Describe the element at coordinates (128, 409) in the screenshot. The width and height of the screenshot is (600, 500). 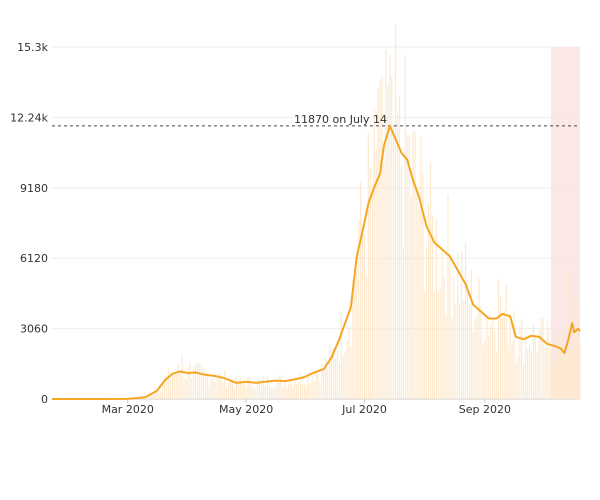
I see `x-tick-label: Mar 2020` at that location.